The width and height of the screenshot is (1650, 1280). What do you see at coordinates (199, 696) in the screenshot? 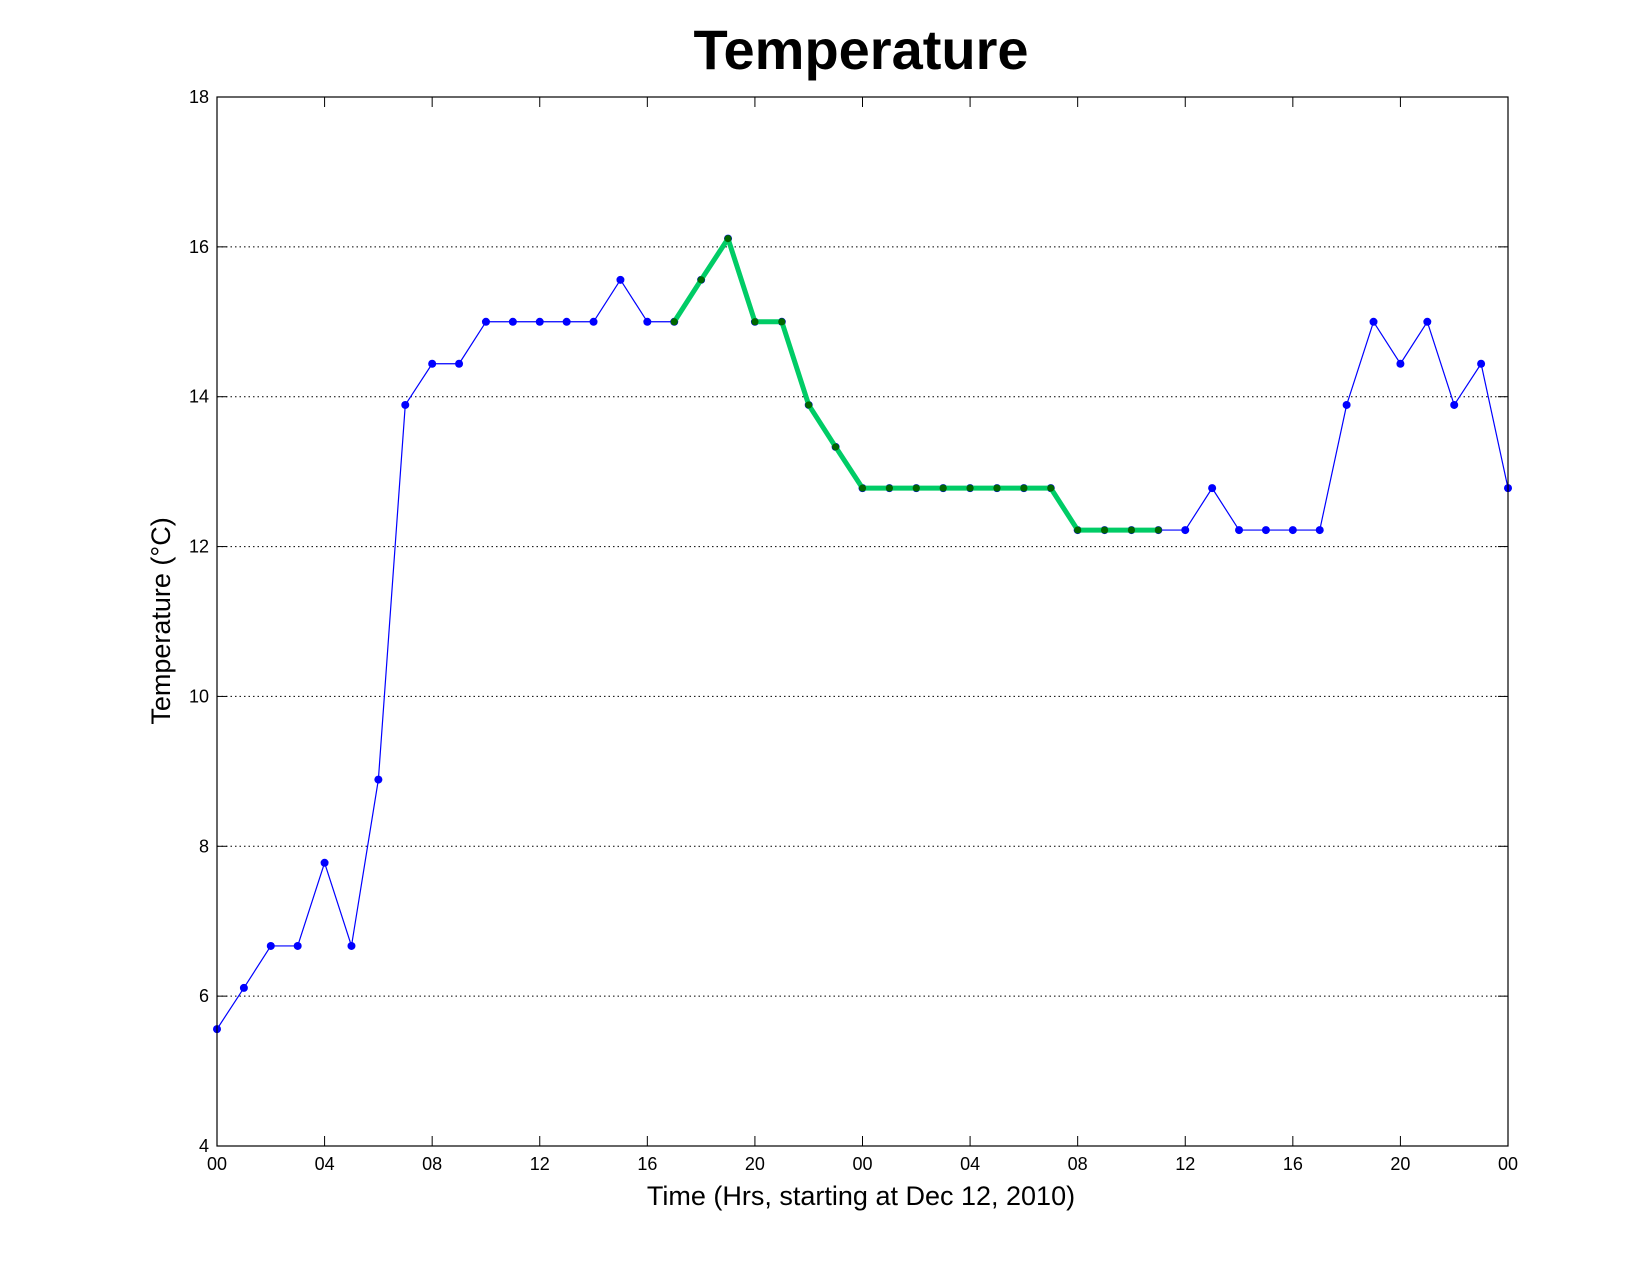
I see `y-tick-label: 10` at bounding box center [199, 696].